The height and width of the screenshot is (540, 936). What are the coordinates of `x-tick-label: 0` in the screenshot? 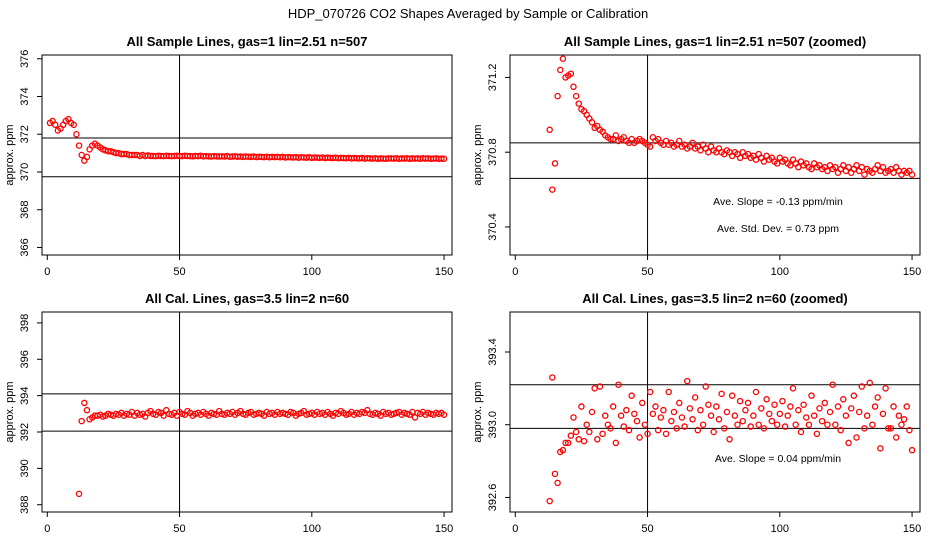 It's located at (47, 272).